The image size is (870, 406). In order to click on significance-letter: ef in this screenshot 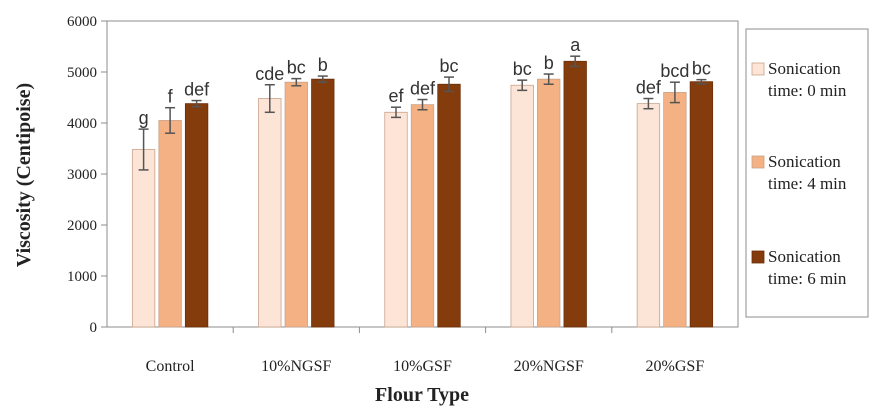, I will do `click(396, 96)`.